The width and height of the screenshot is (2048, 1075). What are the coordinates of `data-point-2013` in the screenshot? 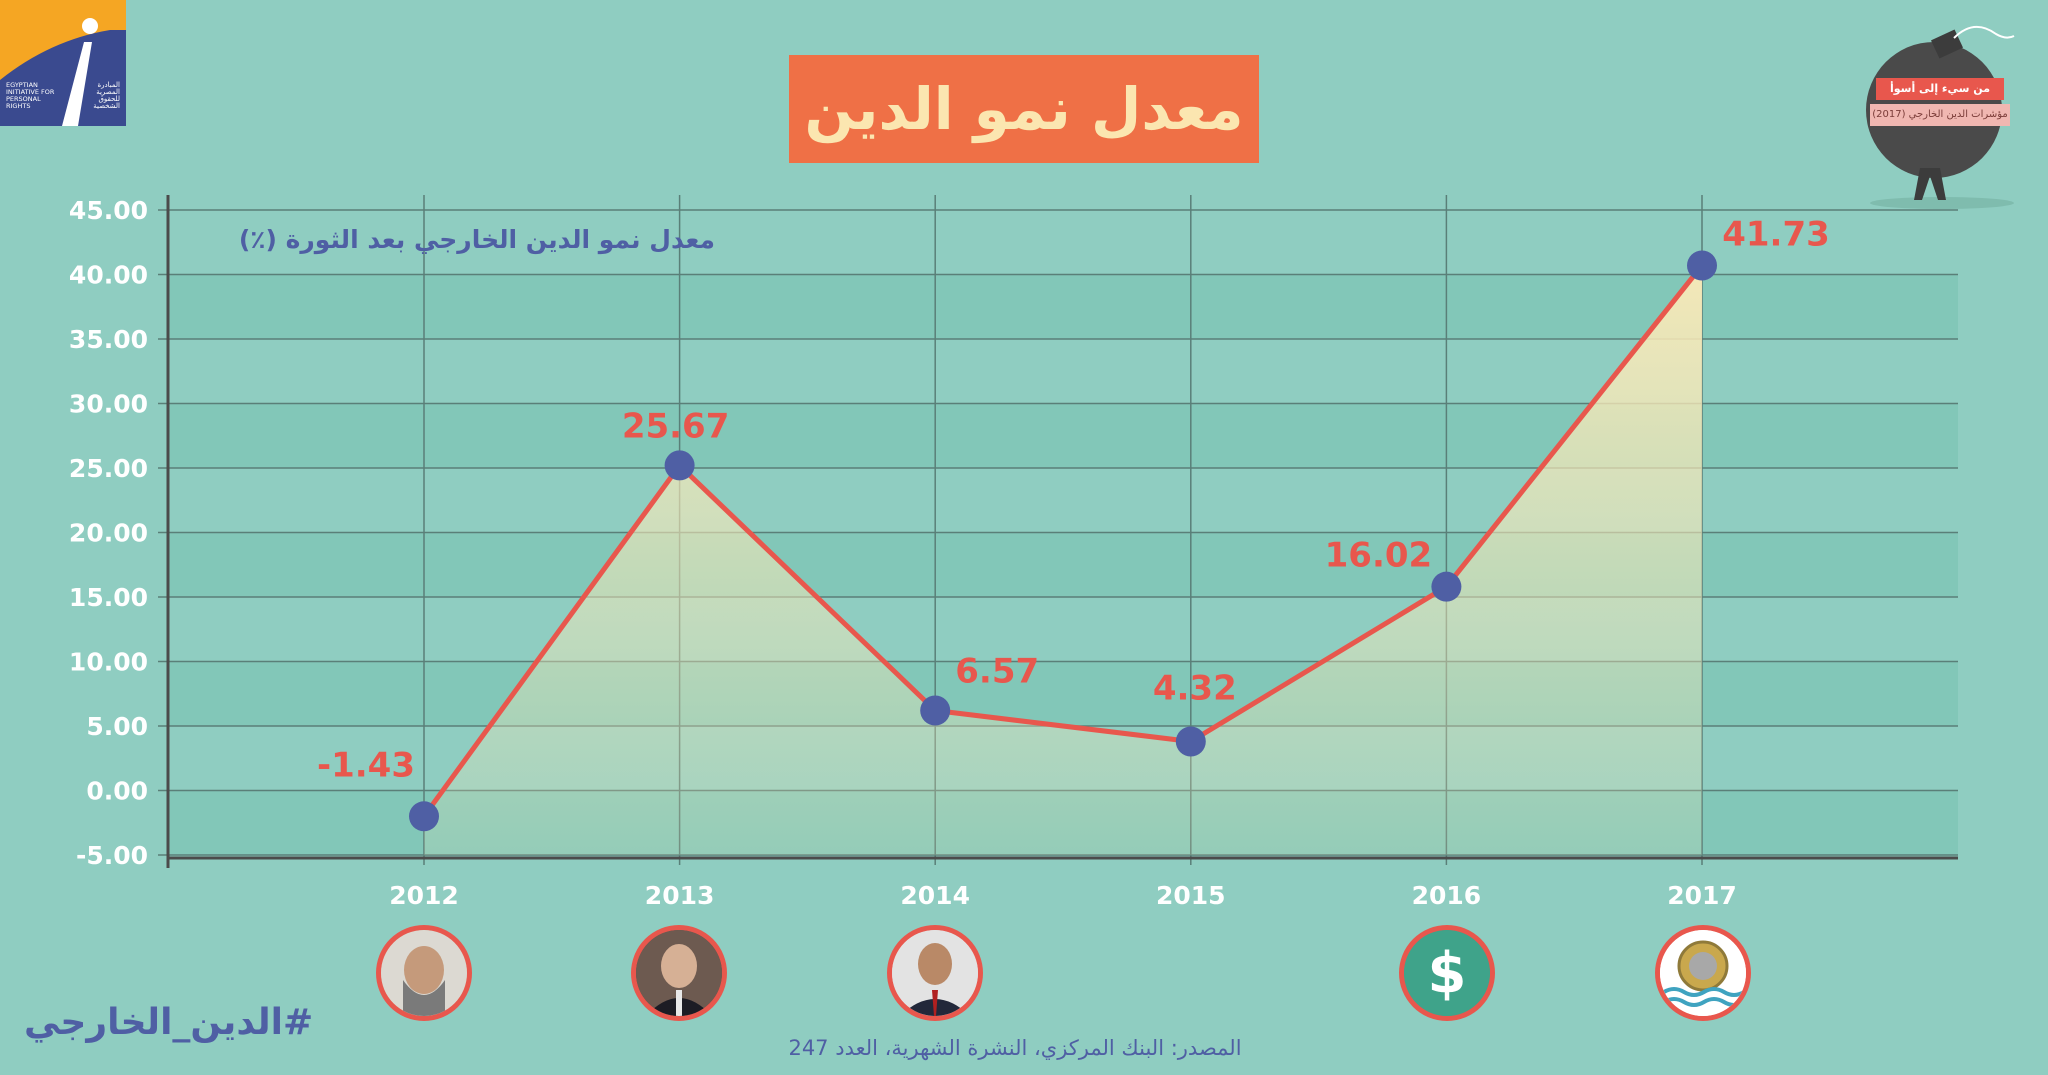 It's located at (679, 465).